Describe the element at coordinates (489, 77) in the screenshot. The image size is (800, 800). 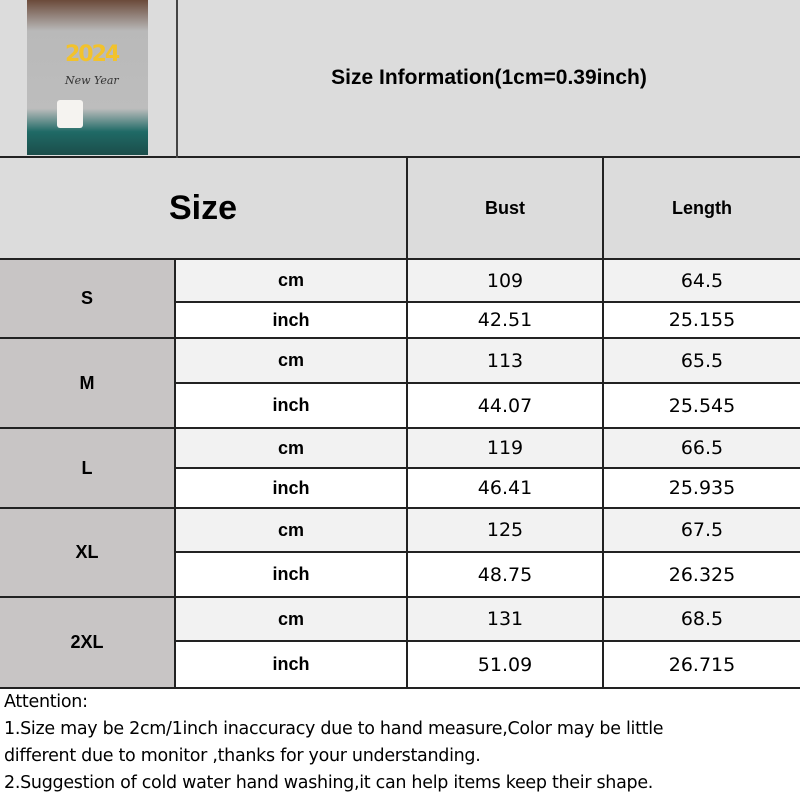
I see `page-title: Size Information(1cm=0.39inch)` at that location.